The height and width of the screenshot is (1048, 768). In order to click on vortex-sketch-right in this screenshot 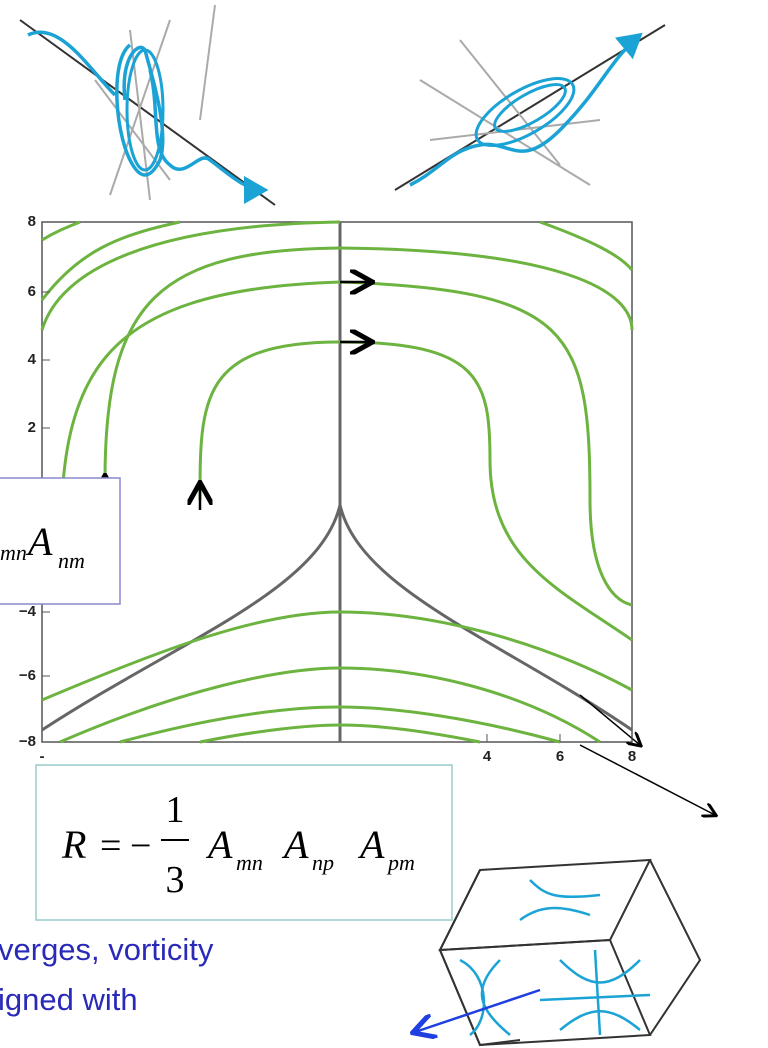, I will do `click(530, 107)`.